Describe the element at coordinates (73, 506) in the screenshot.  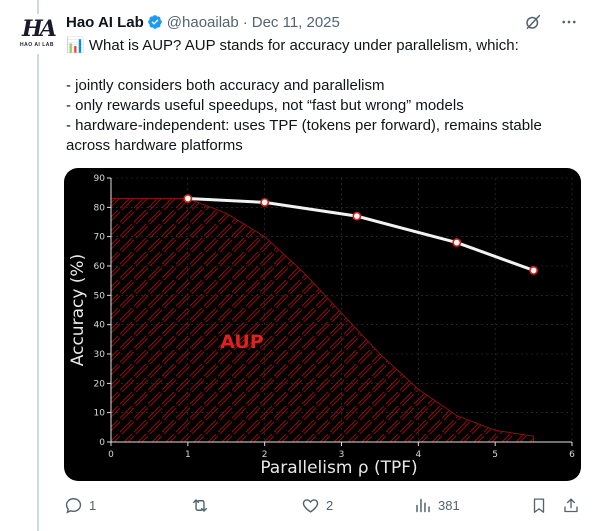
I see `reply-icon` at that location.